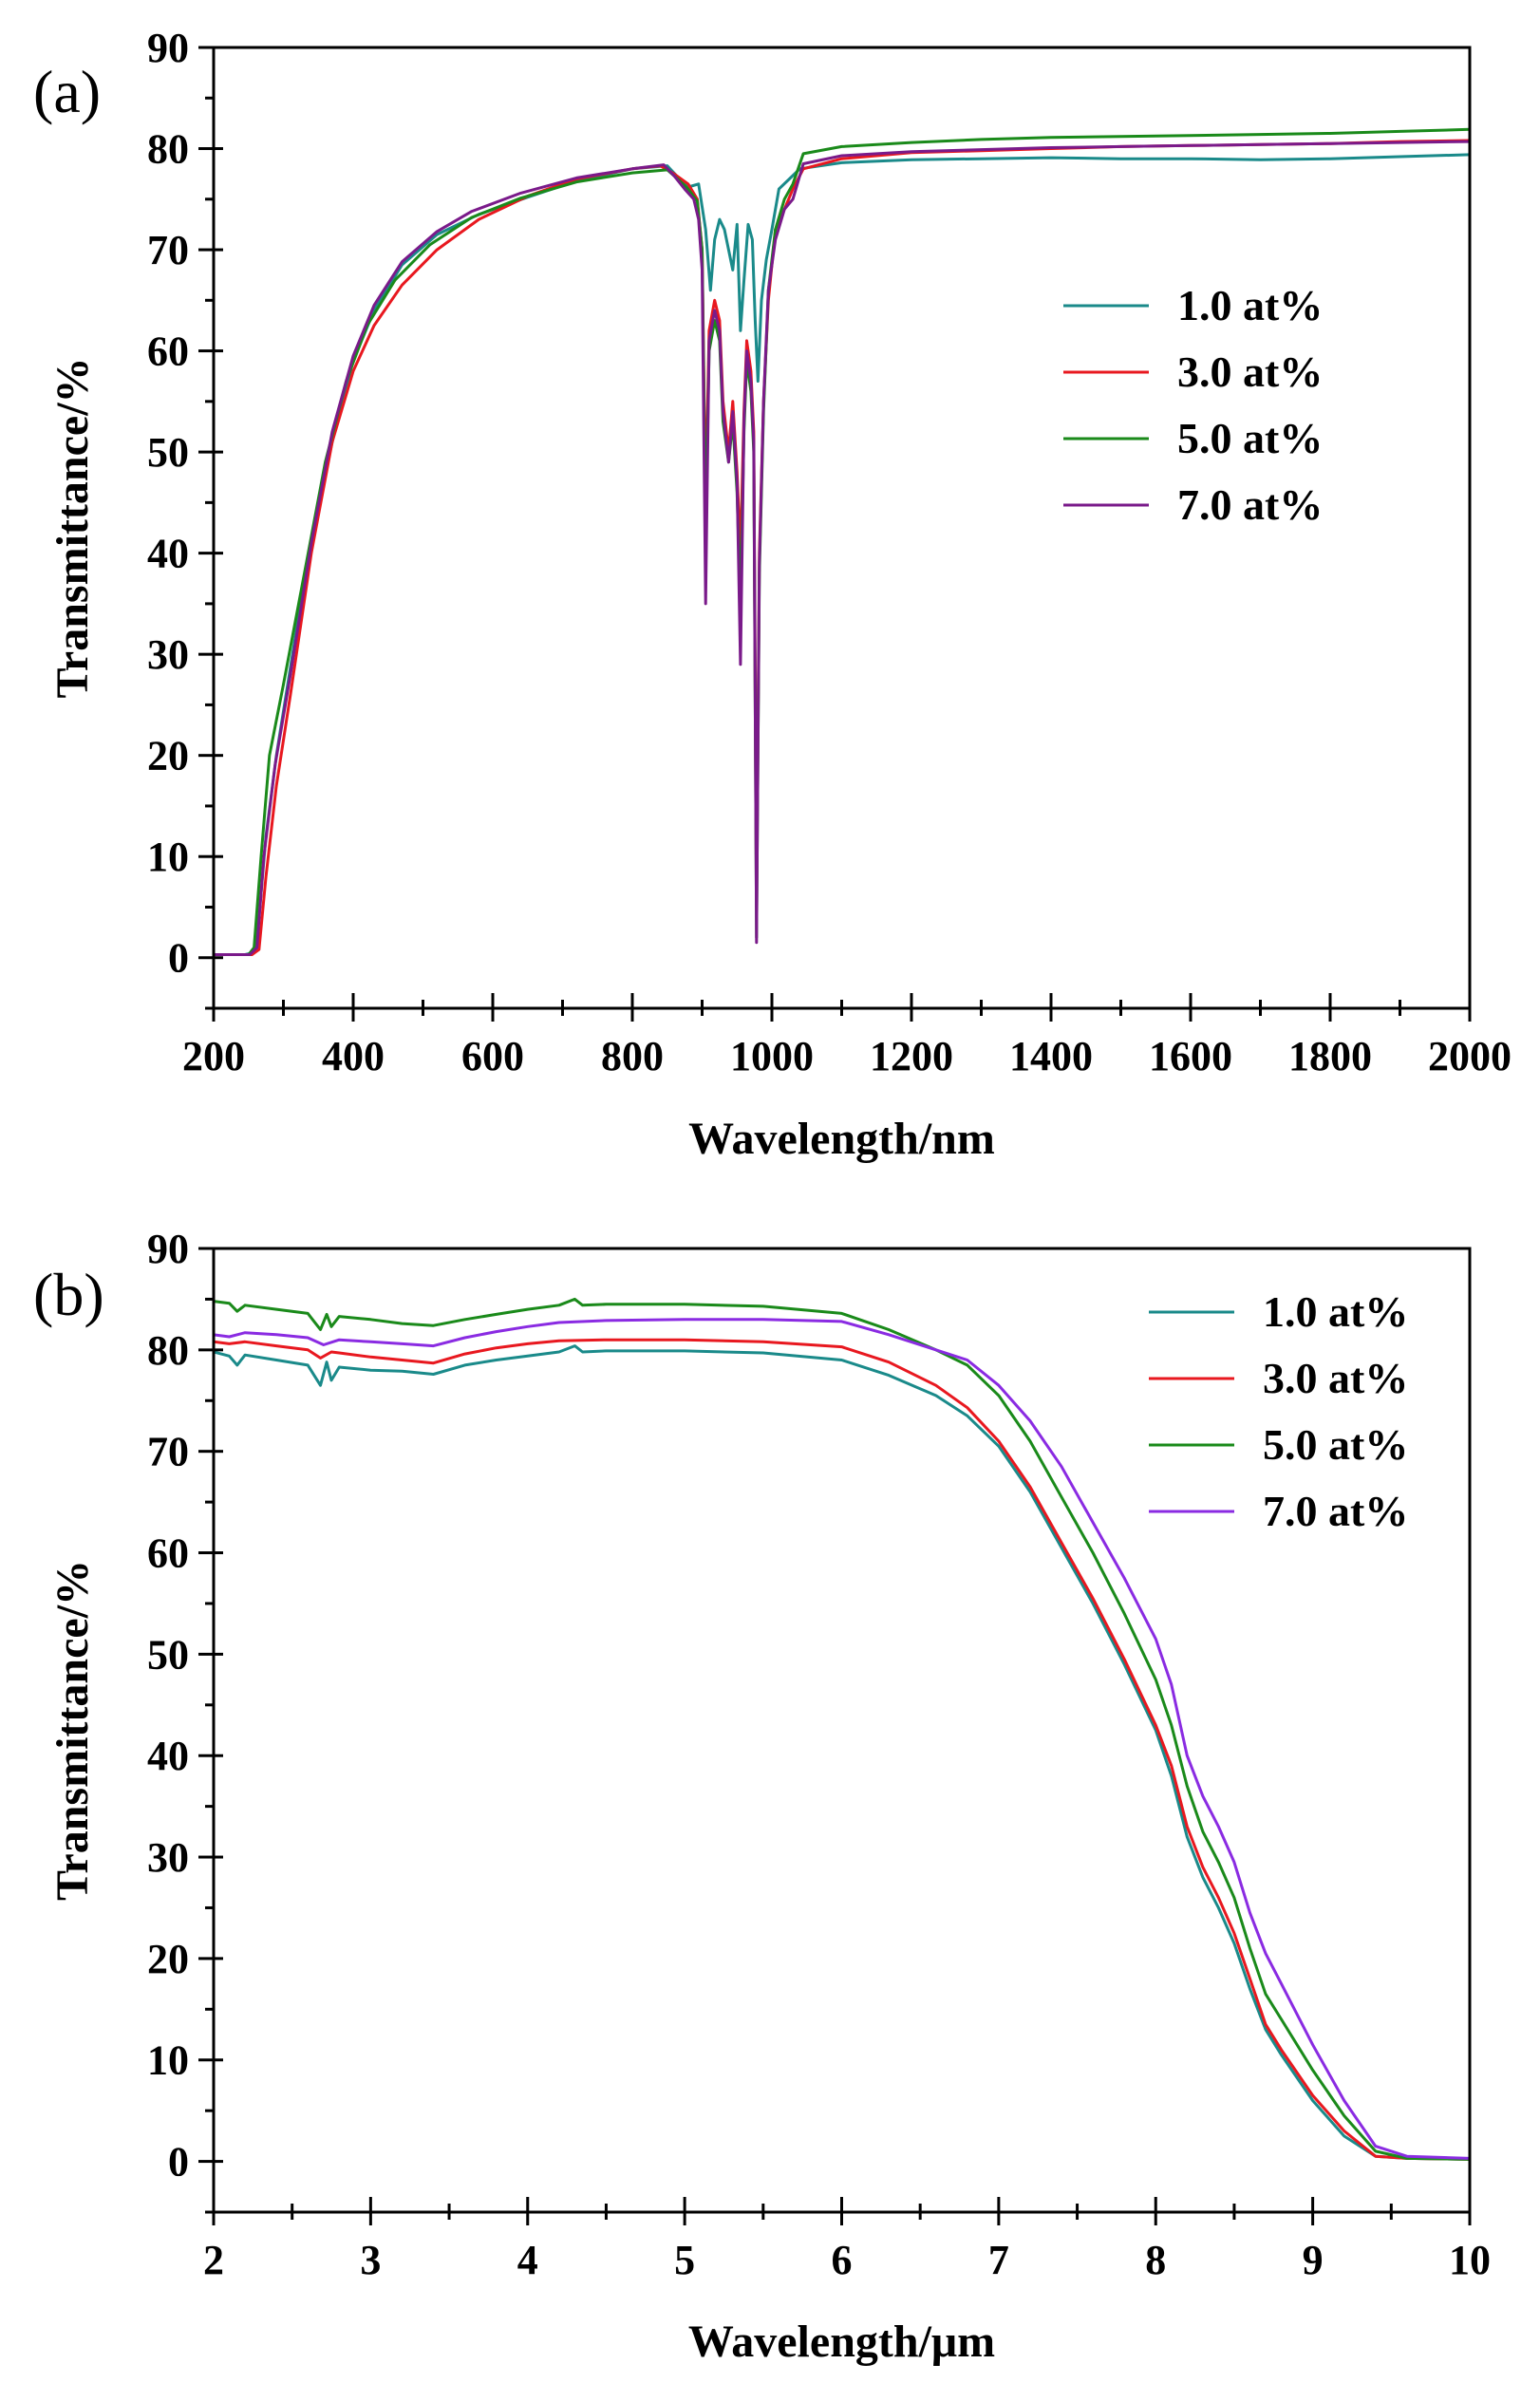 The image size is (1540, 2383). Describe the element at coordinates (842, 2342) in the screenshot. I see `x-axis-title: Wavelength/μm` at that location.